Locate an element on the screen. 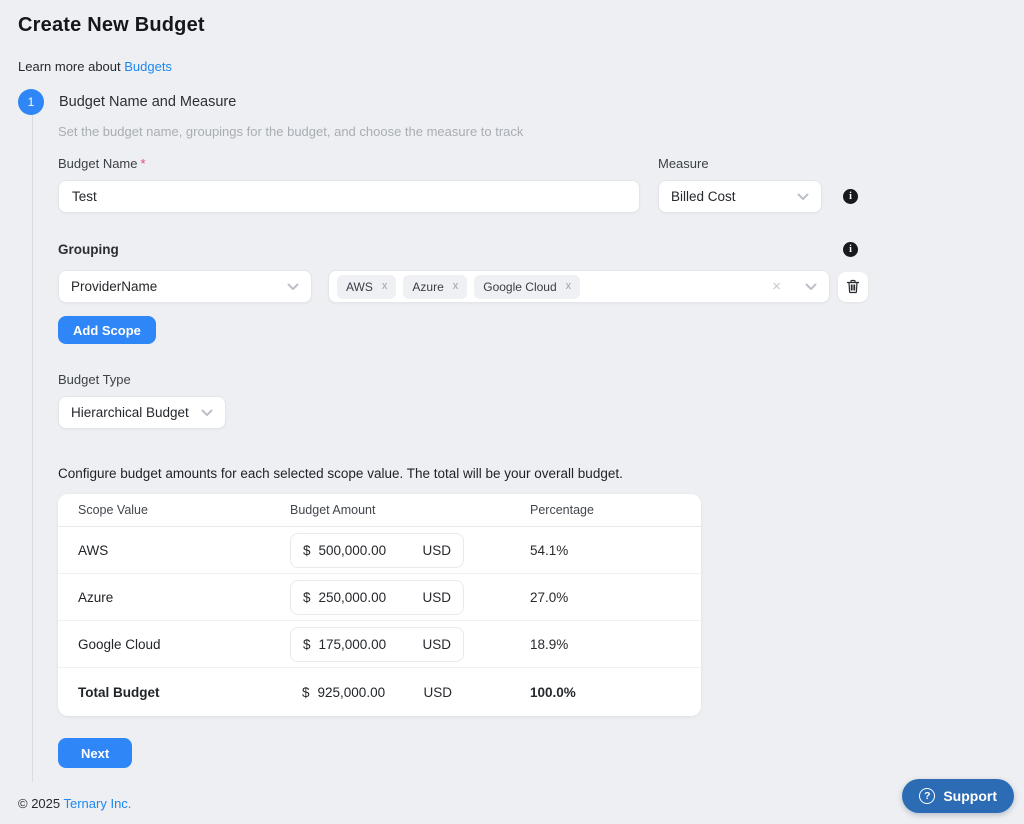  support-button: ? Support is located at coordinates (958, 796).